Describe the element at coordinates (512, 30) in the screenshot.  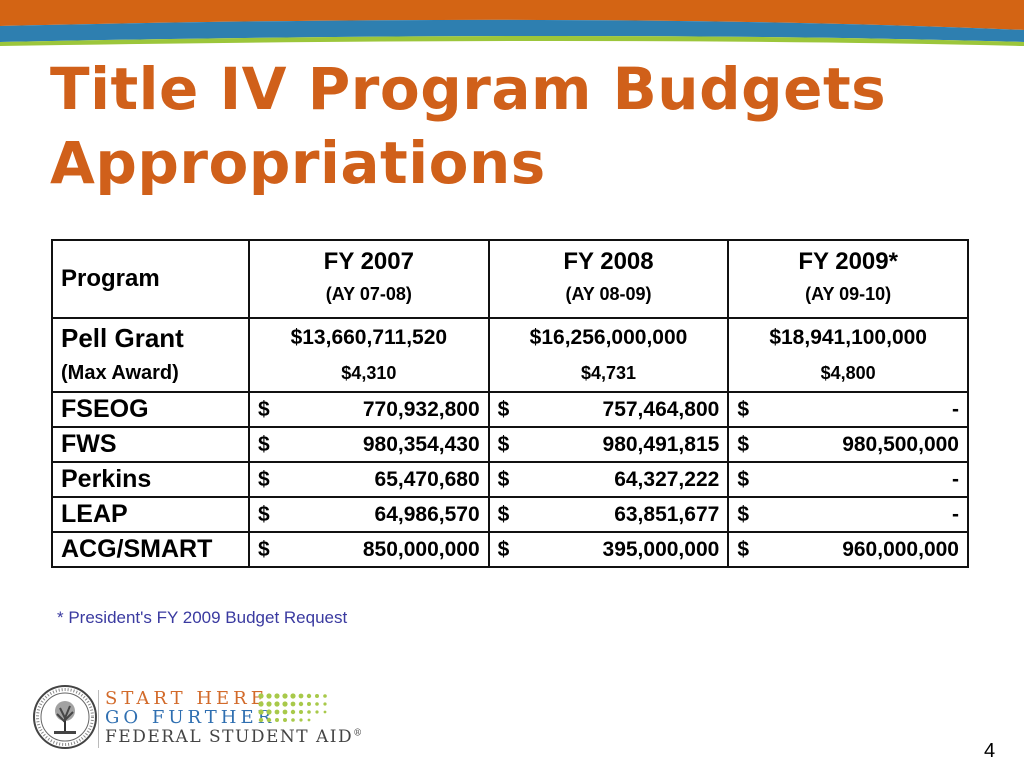
I see `top-banner` at that location.